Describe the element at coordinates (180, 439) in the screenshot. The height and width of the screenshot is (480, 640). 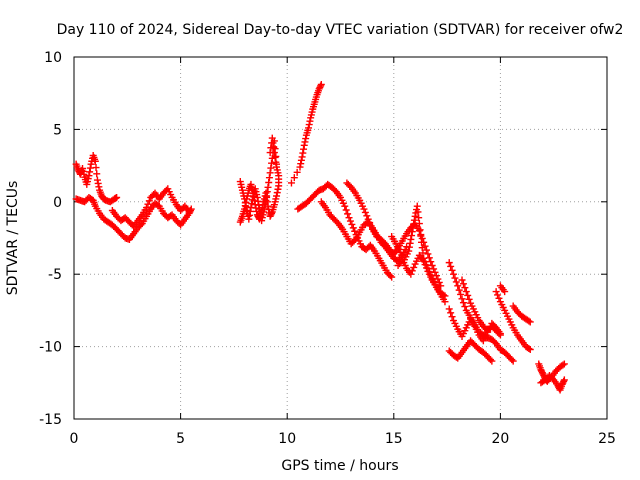
I see `x-tick-label: 5` at that location.